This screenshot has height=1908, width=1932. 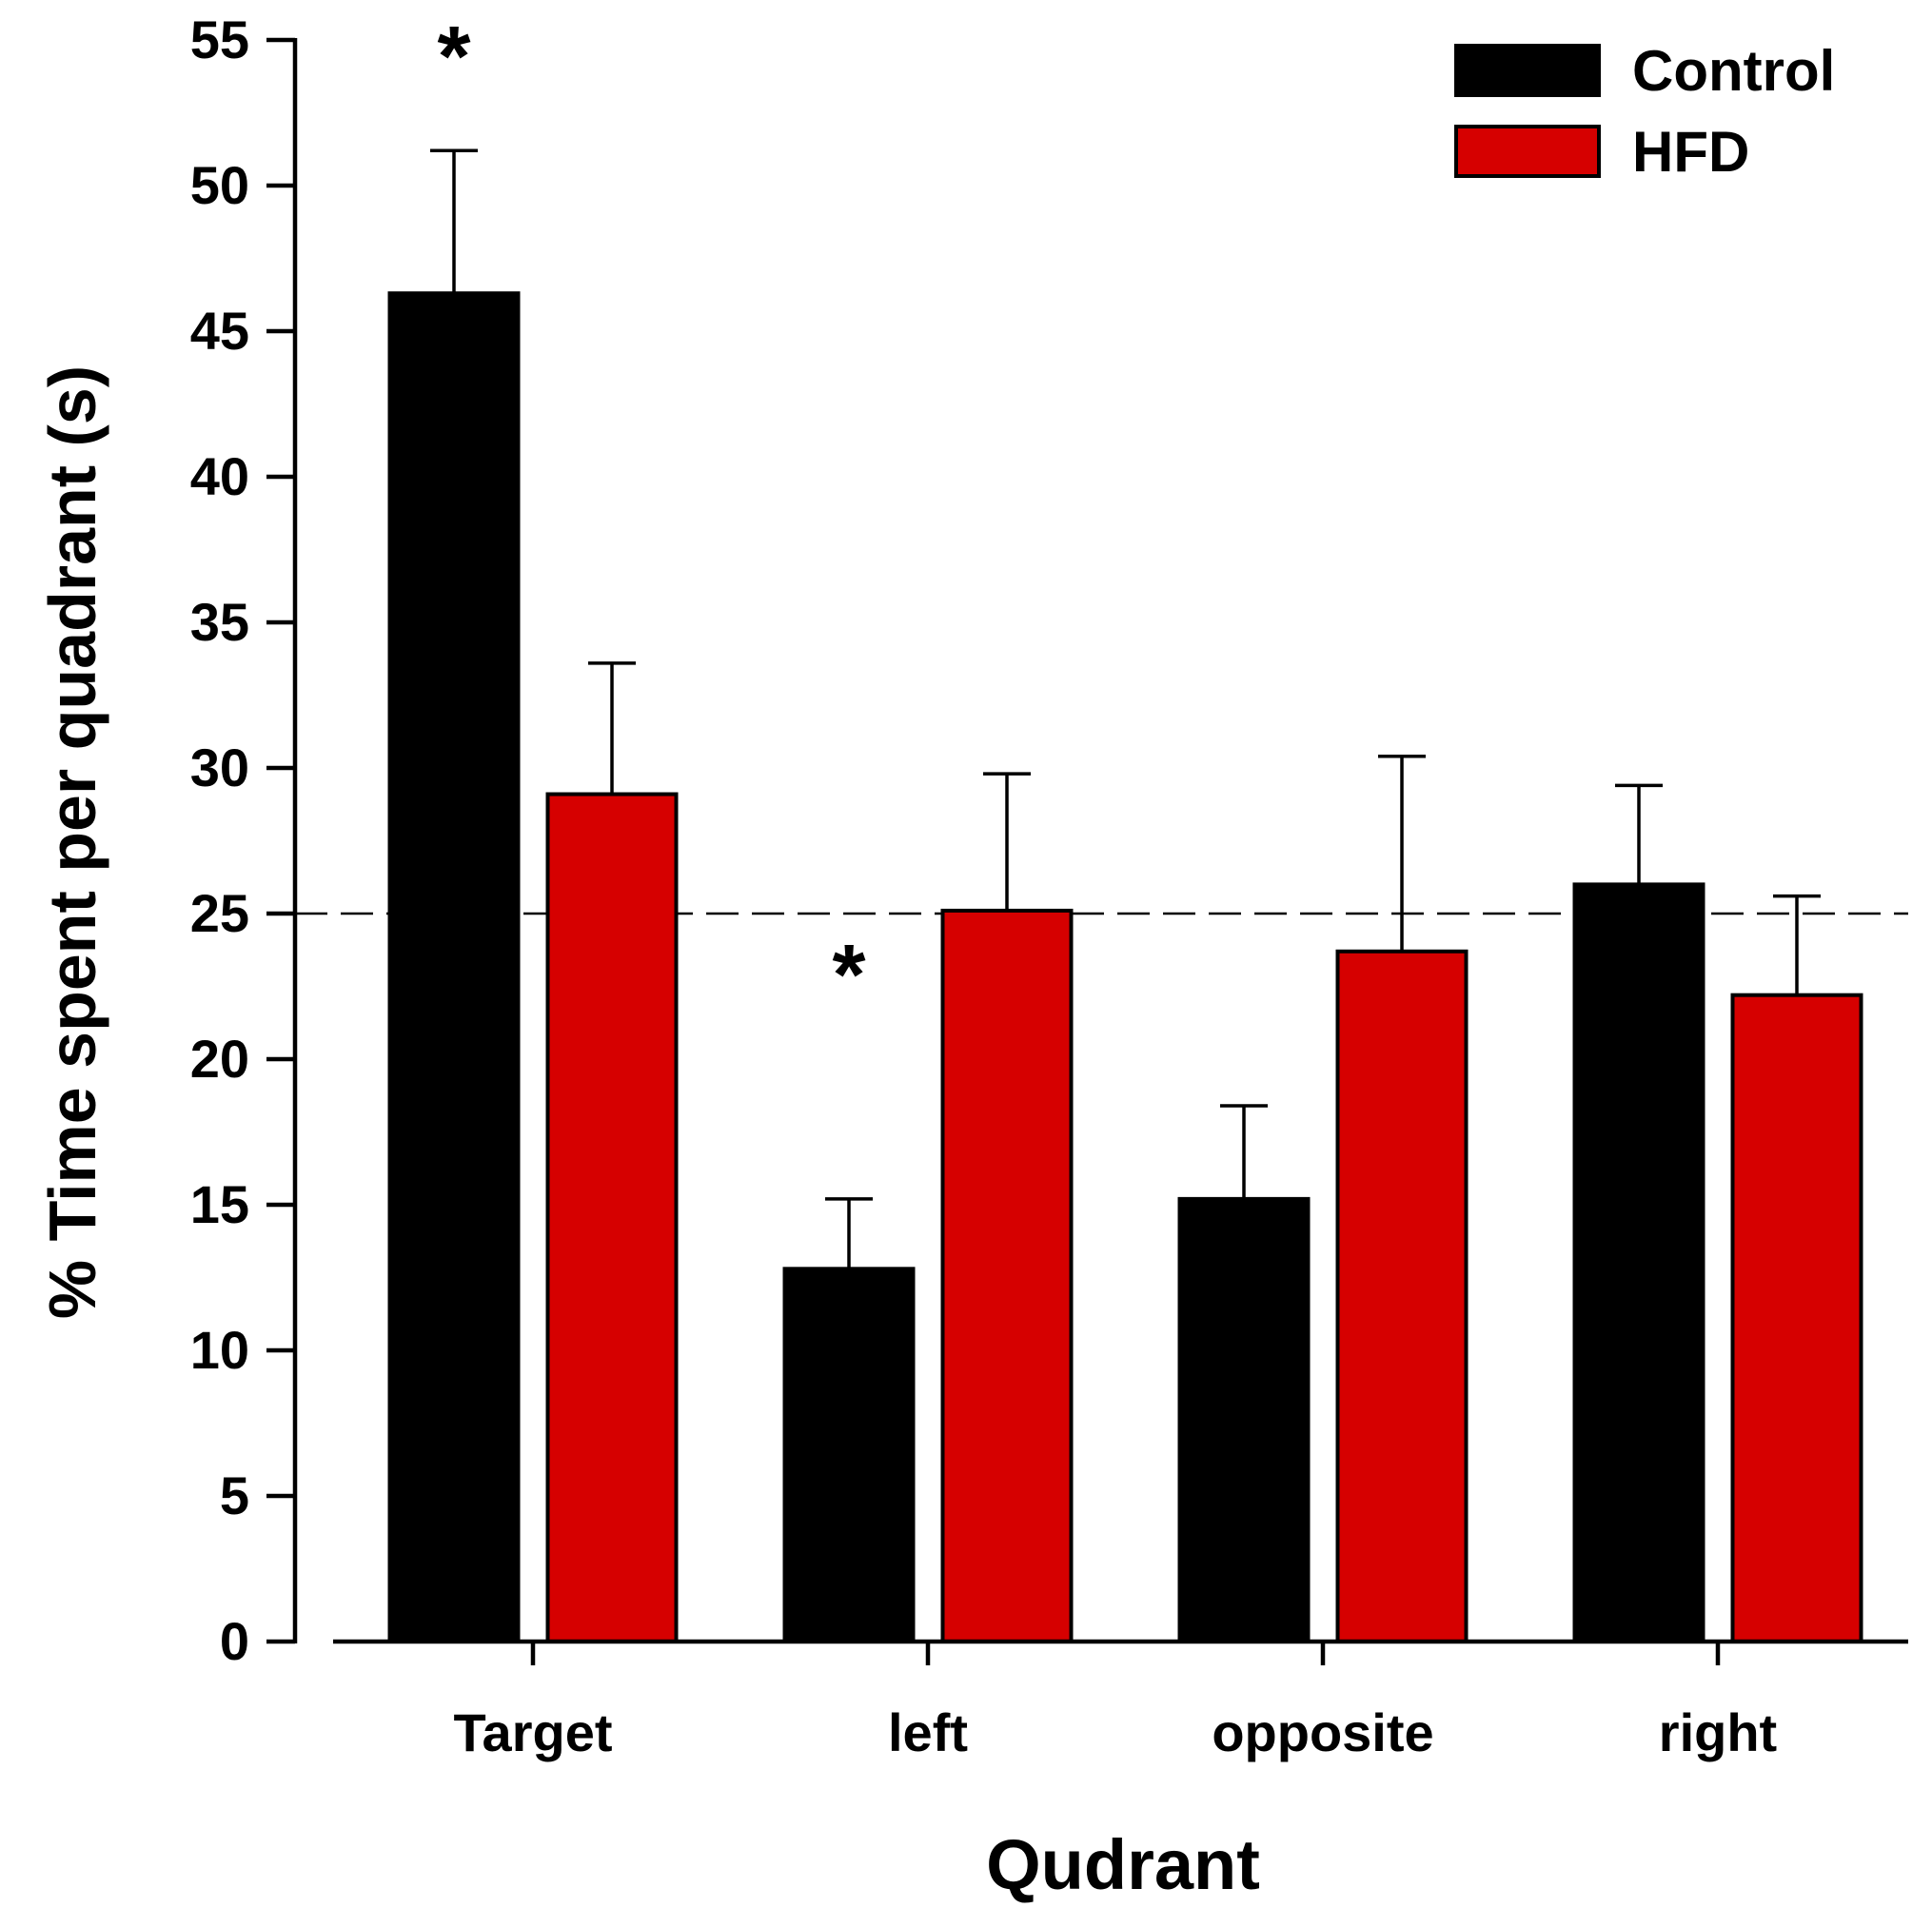 What do you see at coordinates (1690, 152) in the screenshot?
I see `legend-label-hfd: HFD` at bounding box center [1690, 152].